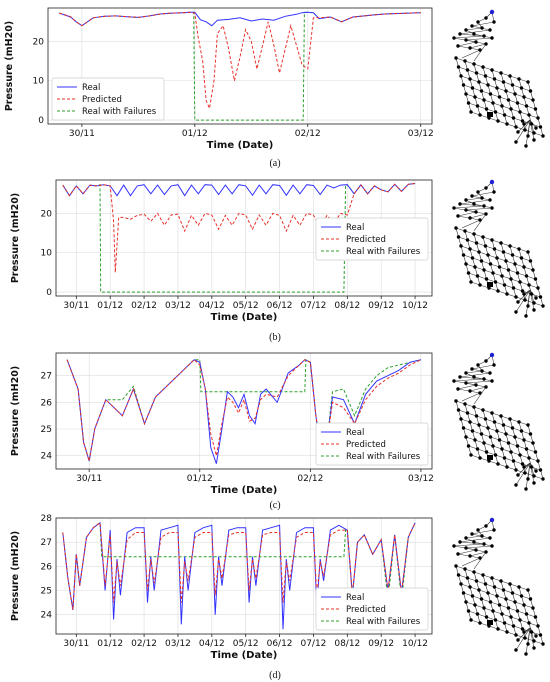 This screenshot has width=550, height=682. I want to click on legend: Real Predicted Real with Failures, so click(372, 444).